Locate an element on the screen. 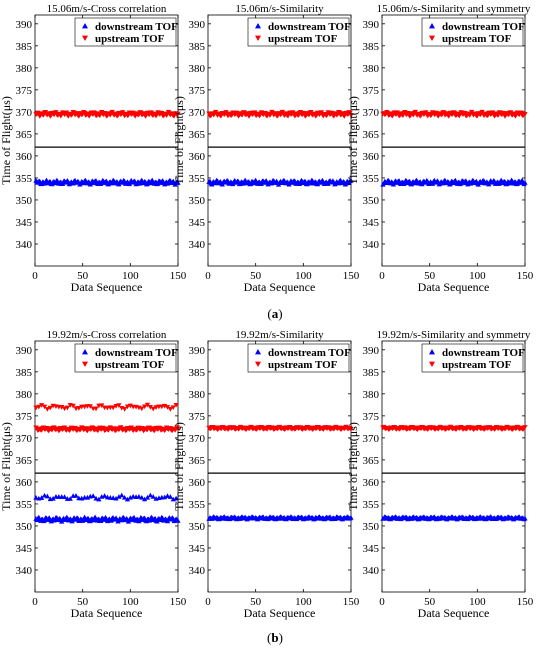 The image size is (550, 651). legend-box is located at coordinates (125, 32).